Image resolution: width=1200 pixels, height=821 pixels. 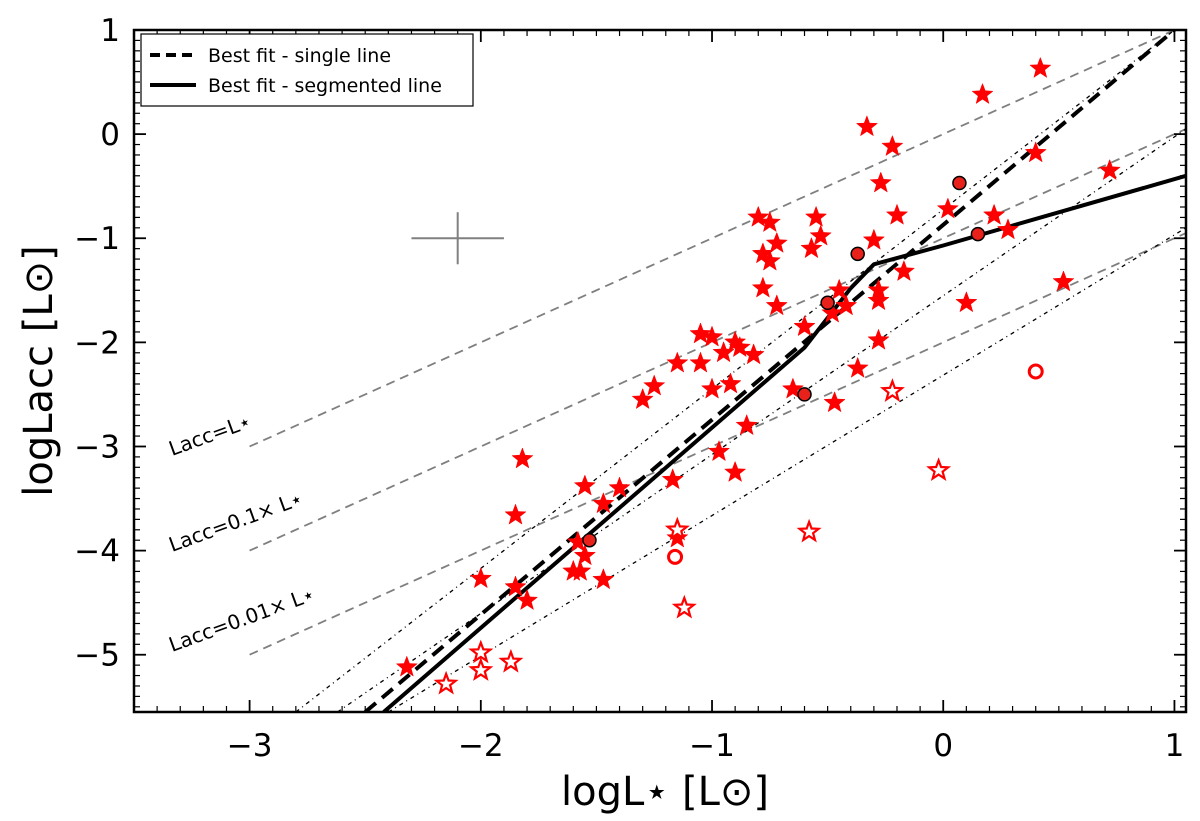 I want to click on y-tick-label: −1, so click(x=97, y=239).